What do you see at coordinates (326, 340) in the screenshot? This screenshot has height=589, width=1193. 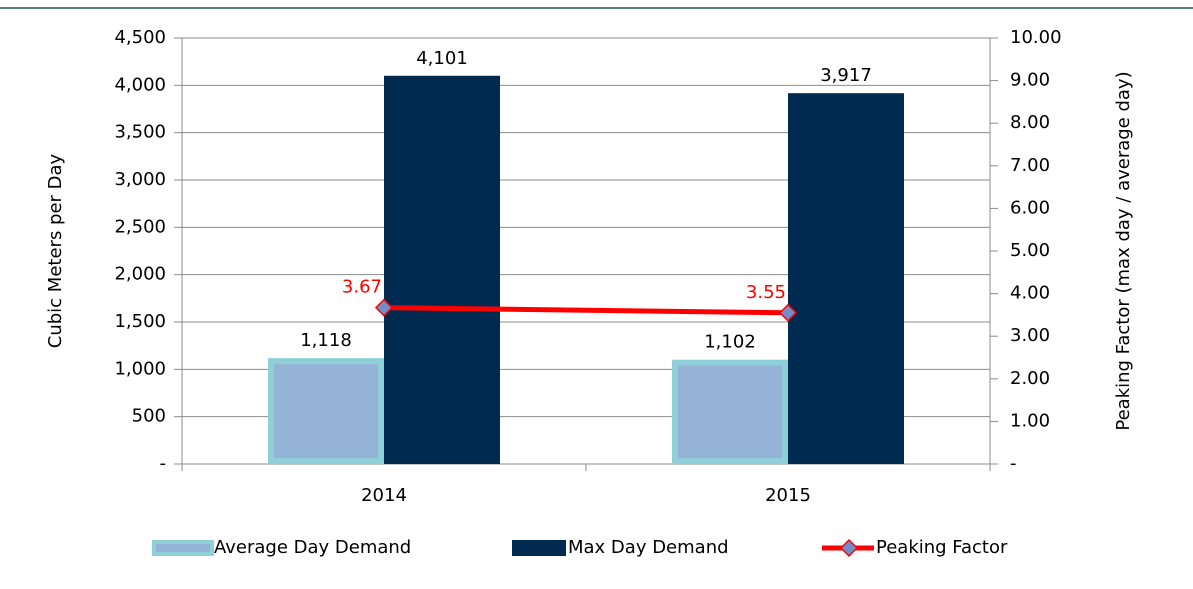 I see `bar-value-label: 1,118` at bounding box center [326, 340].